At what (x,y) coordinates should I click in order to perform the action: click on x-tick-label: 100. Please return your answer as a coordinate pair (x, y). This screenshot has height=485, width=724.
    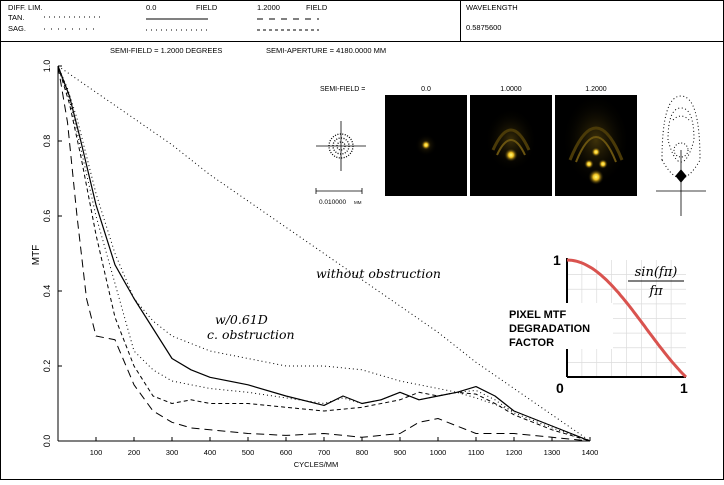
    Looking at the image, I should click on (96, 452).